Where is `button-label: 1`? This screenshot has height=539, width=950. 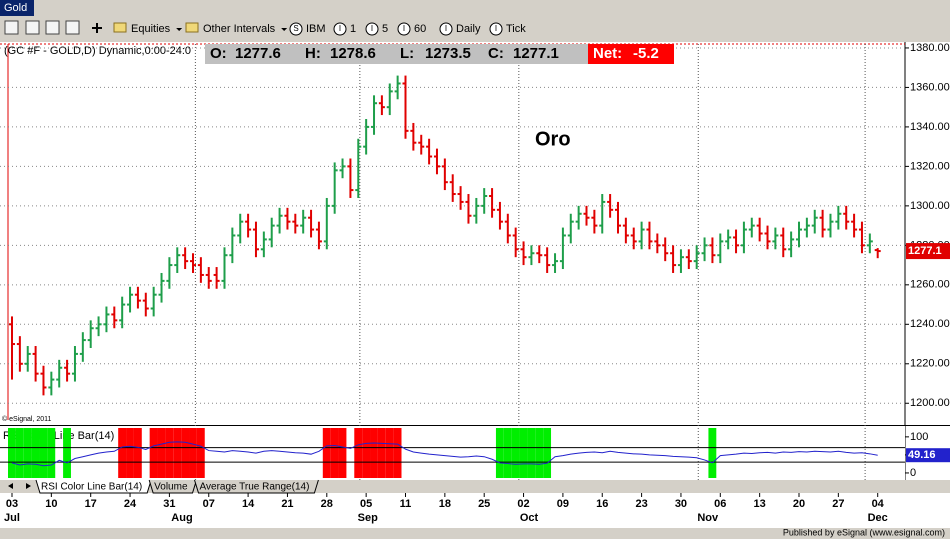
button-label: 1 is located at coordinates (353, 29).